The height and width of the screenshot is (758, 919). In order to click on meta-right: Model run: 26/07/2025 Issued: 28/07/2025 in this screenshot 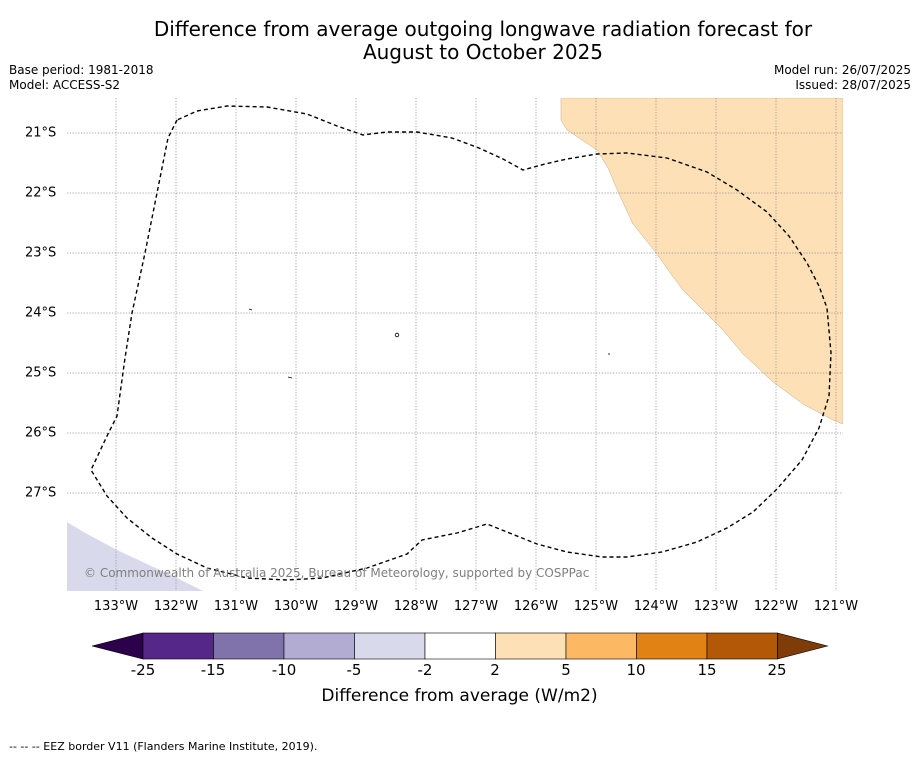, I will do `click(842, 78)`.